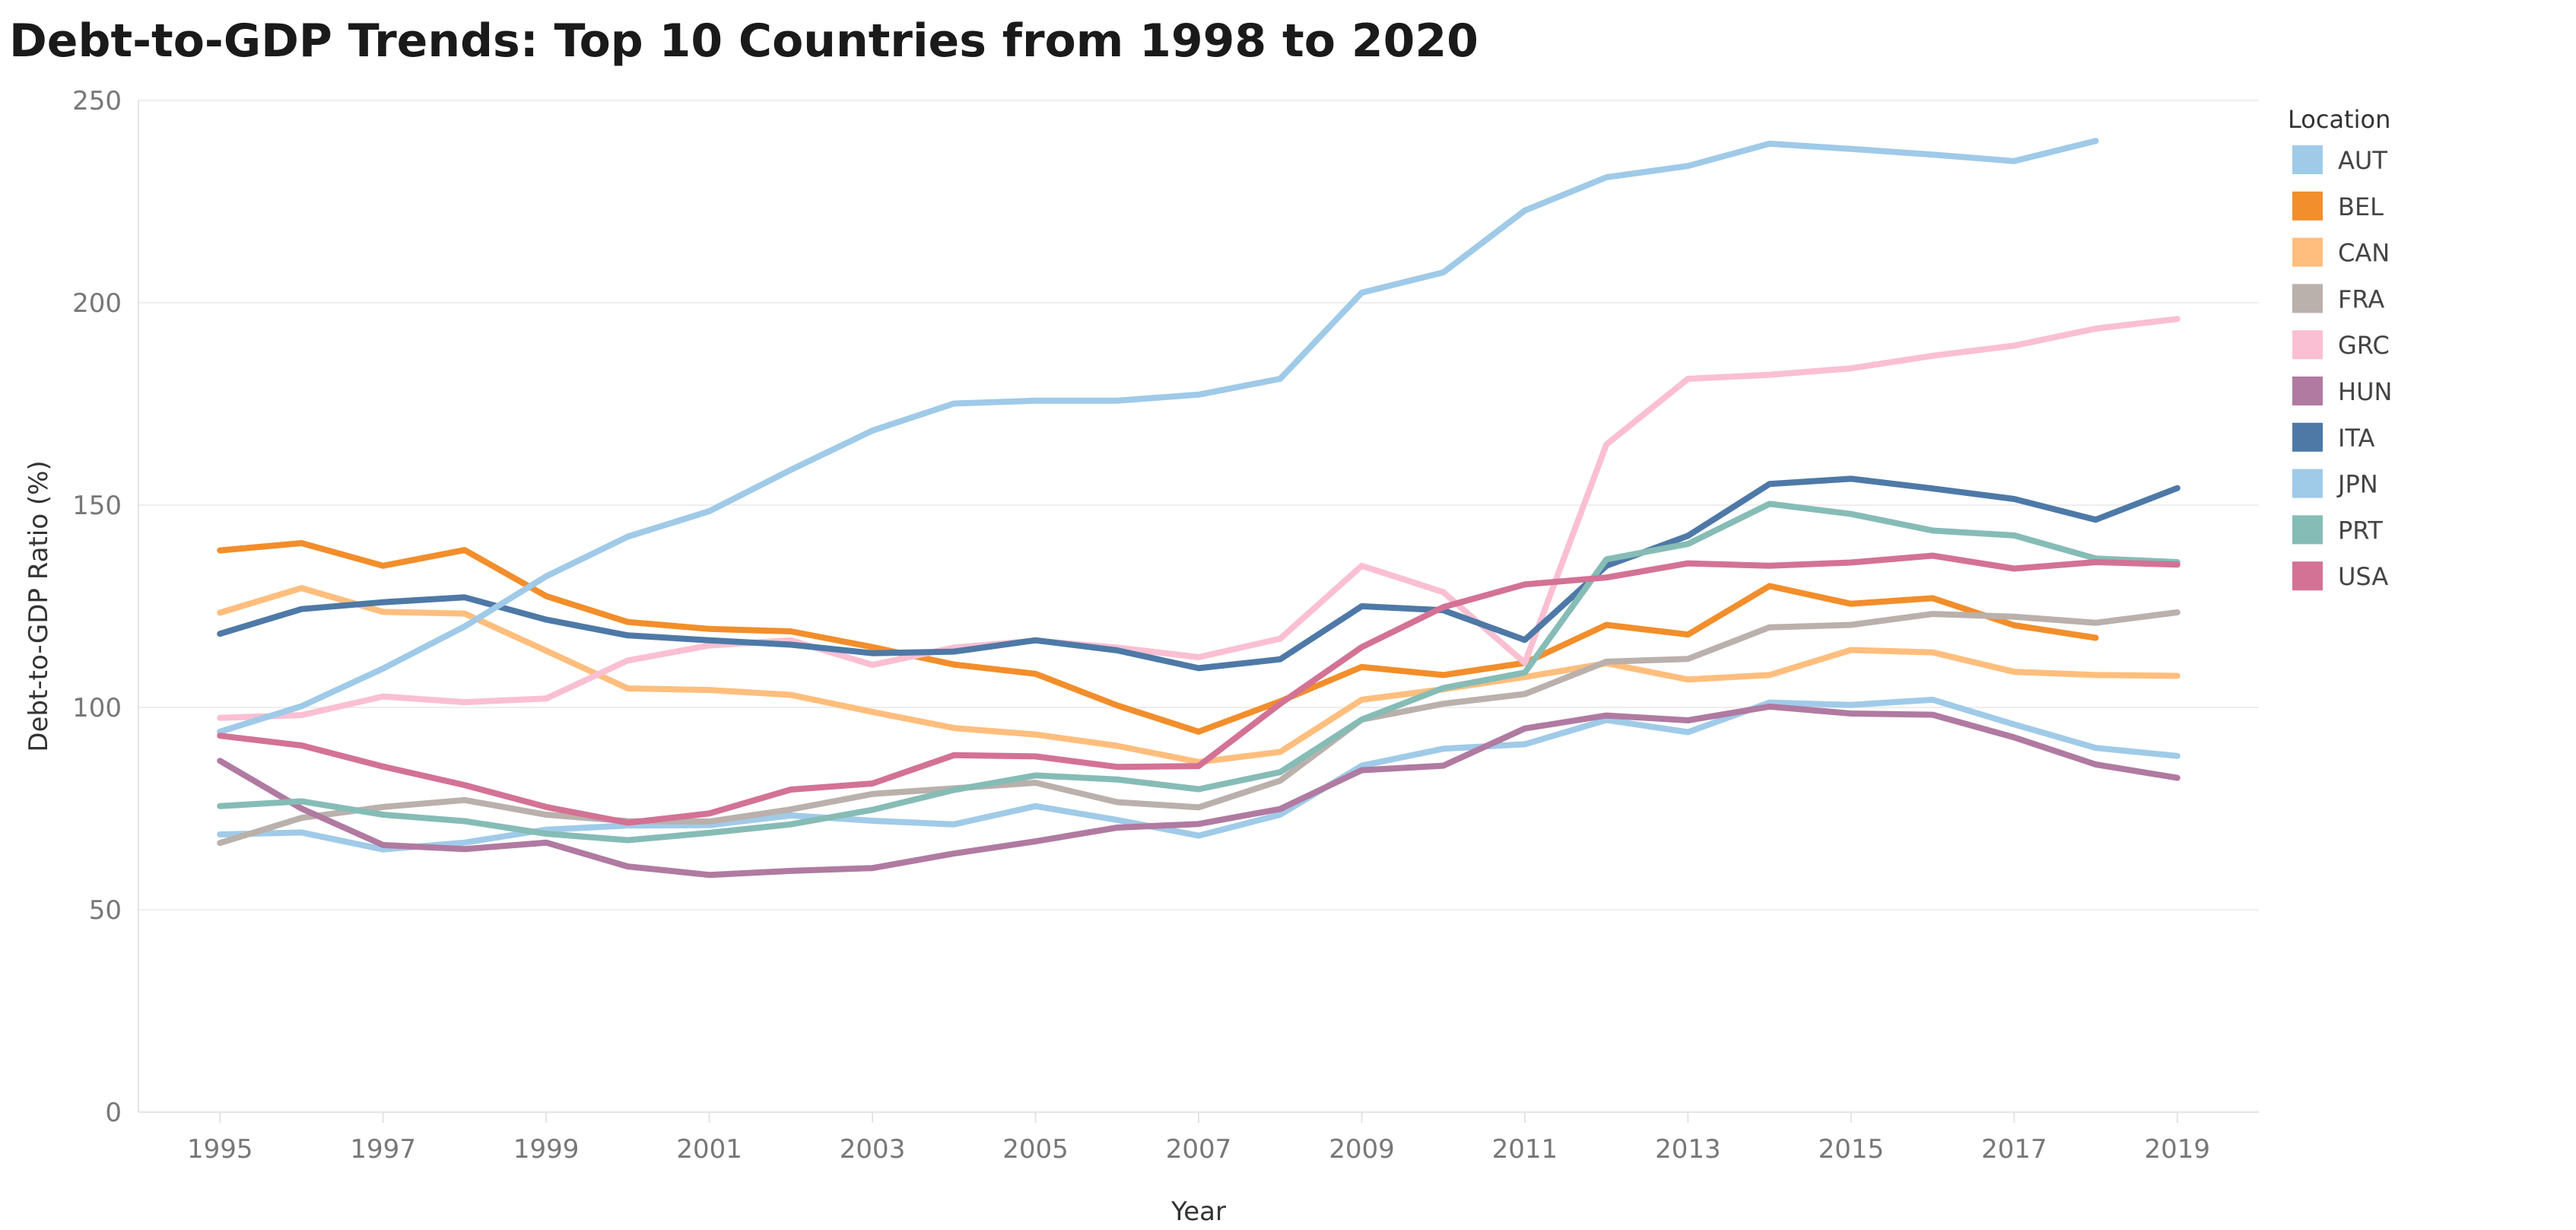 This screenshot has height=1230, width=2576. I want to click on legend-item-fra: FRA, so click(2338, 299).